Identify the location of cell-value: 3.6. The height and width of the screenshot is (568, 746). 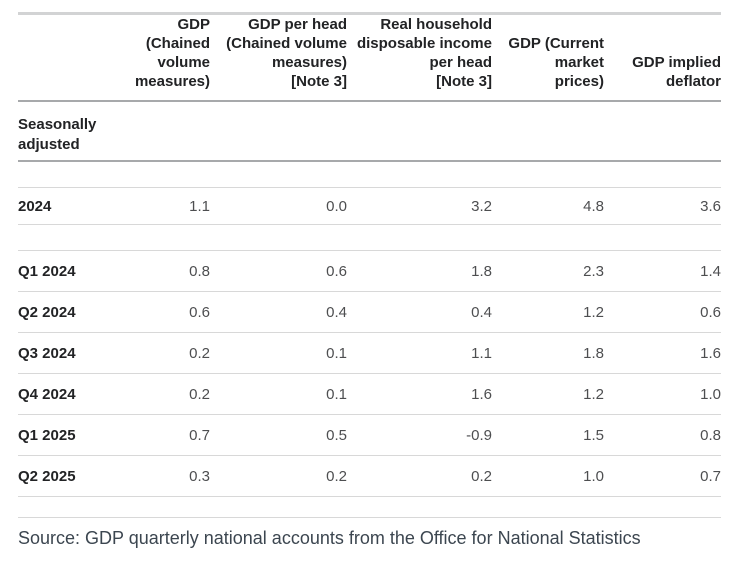
(662, 206).